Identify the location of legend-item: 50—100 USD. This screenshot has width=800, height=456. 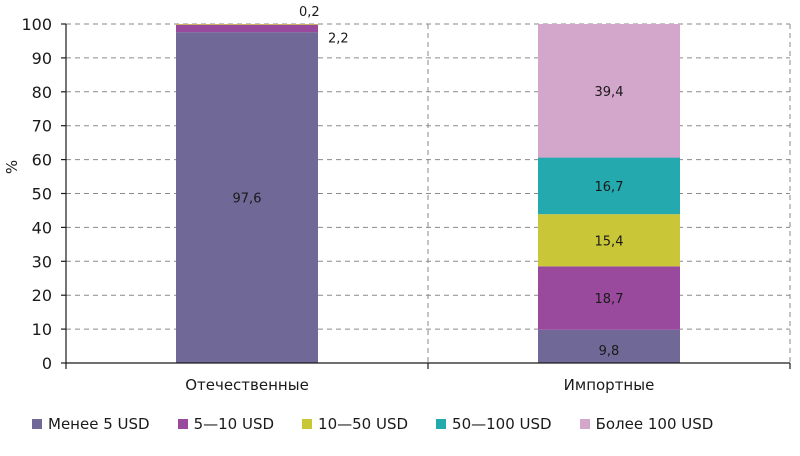
(494, 424).